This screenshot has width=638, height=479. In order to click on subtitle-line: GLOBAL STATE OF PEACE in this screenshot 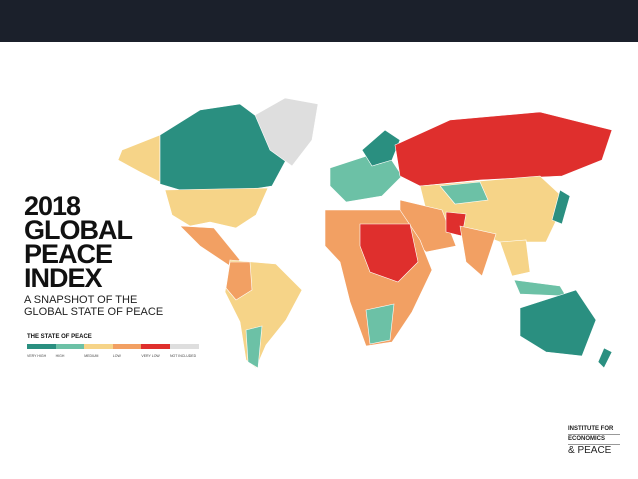, I will do `click(94, 312)`.